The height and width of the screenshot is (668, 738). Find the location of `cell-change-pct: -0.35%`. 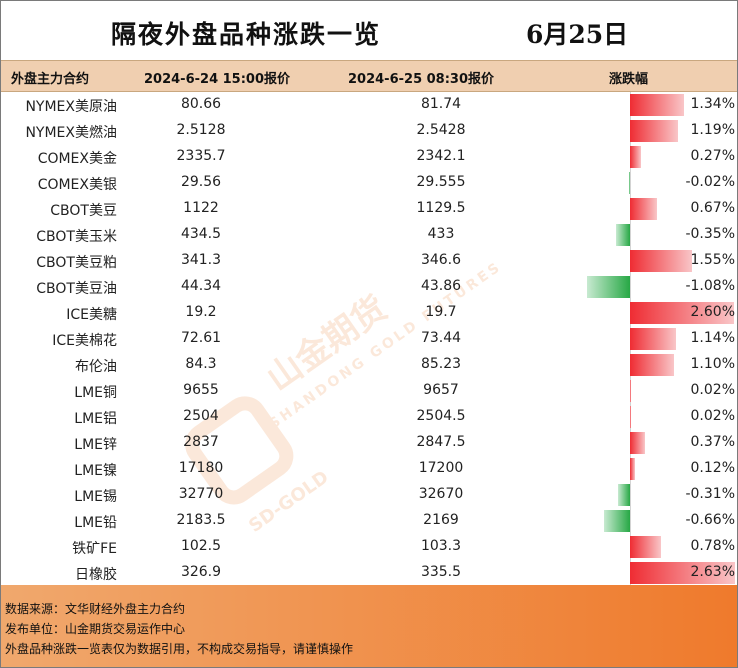

cell-change-pct: -0.35% is located at coordinates (710, 234).